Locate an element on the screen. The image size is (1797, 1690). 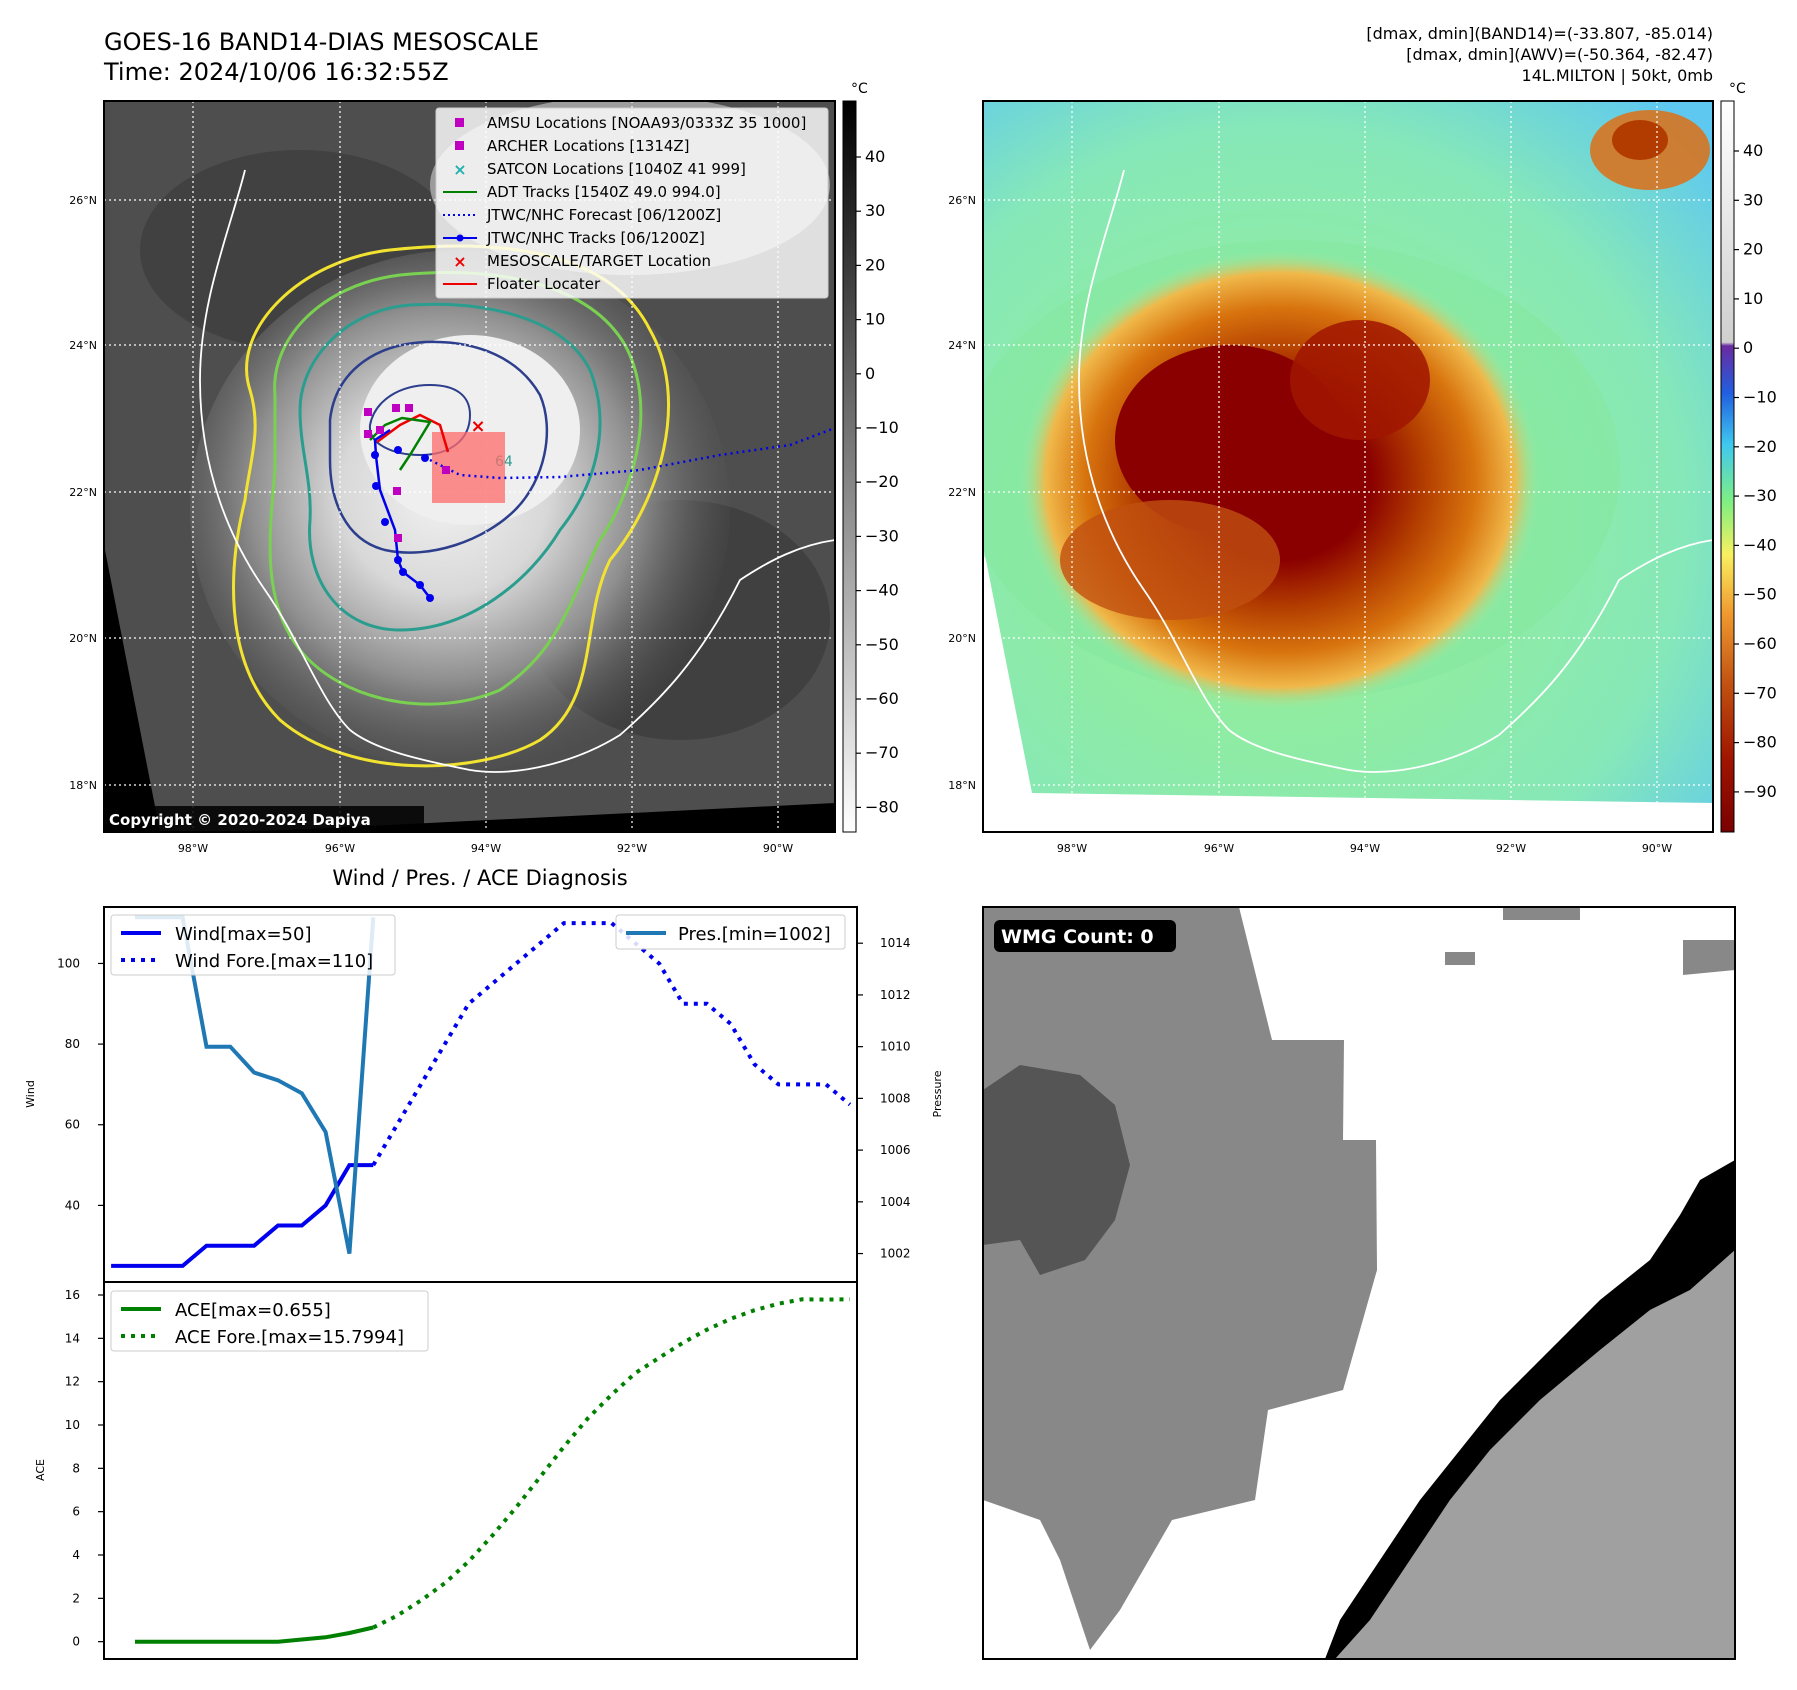
wind-line is located at coordinates (242, 1215).